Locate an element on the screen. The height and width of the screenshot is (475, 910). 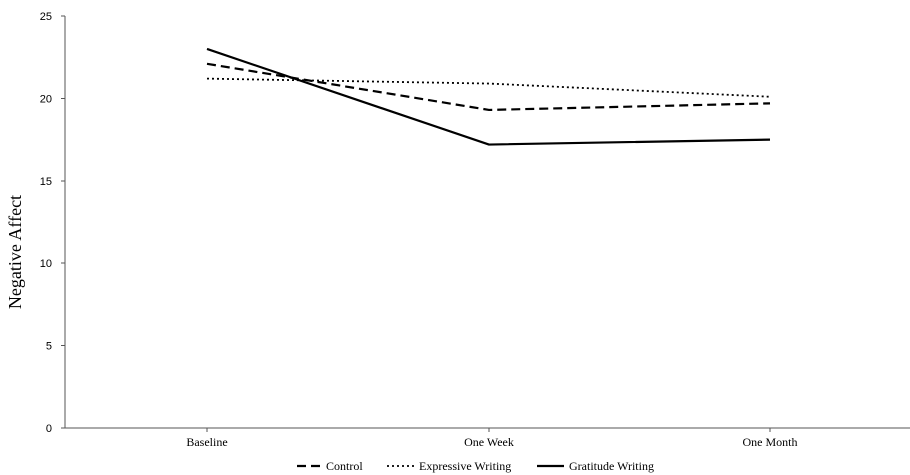
y-axis-label: Negative Affect is located at coordinates (15, 252).